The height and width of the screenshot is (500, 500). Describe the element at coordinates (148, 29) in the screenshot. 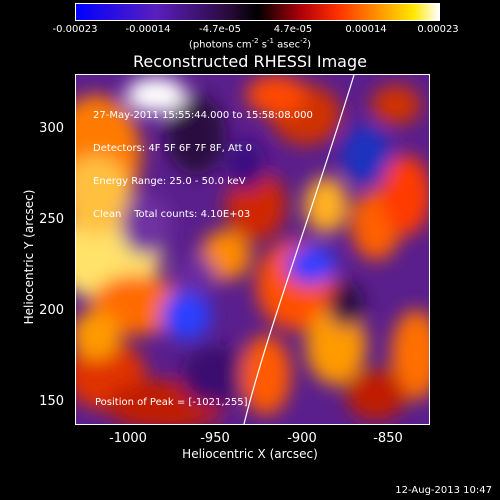

I see `colorbar-tick: -0.00014` at that location.